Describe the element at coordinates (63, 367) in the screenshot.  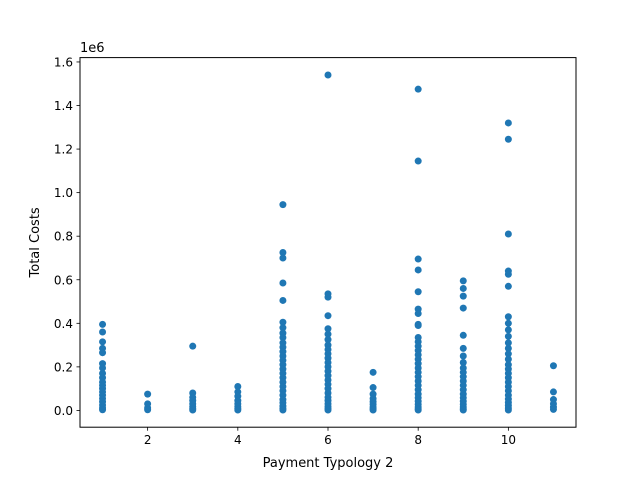
I see `y-tick-label: 0.2` at that location.